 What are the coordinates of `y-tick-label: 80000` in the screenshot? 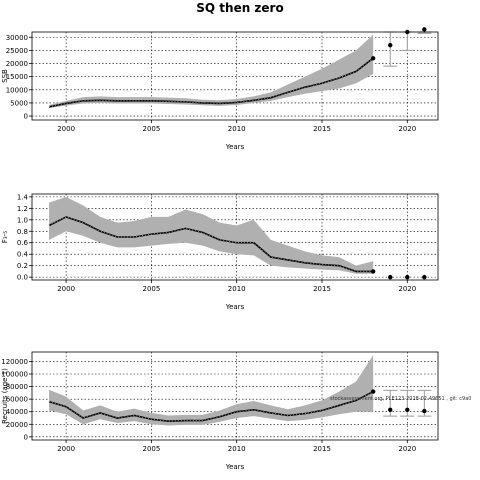 It's located at (17, 387).